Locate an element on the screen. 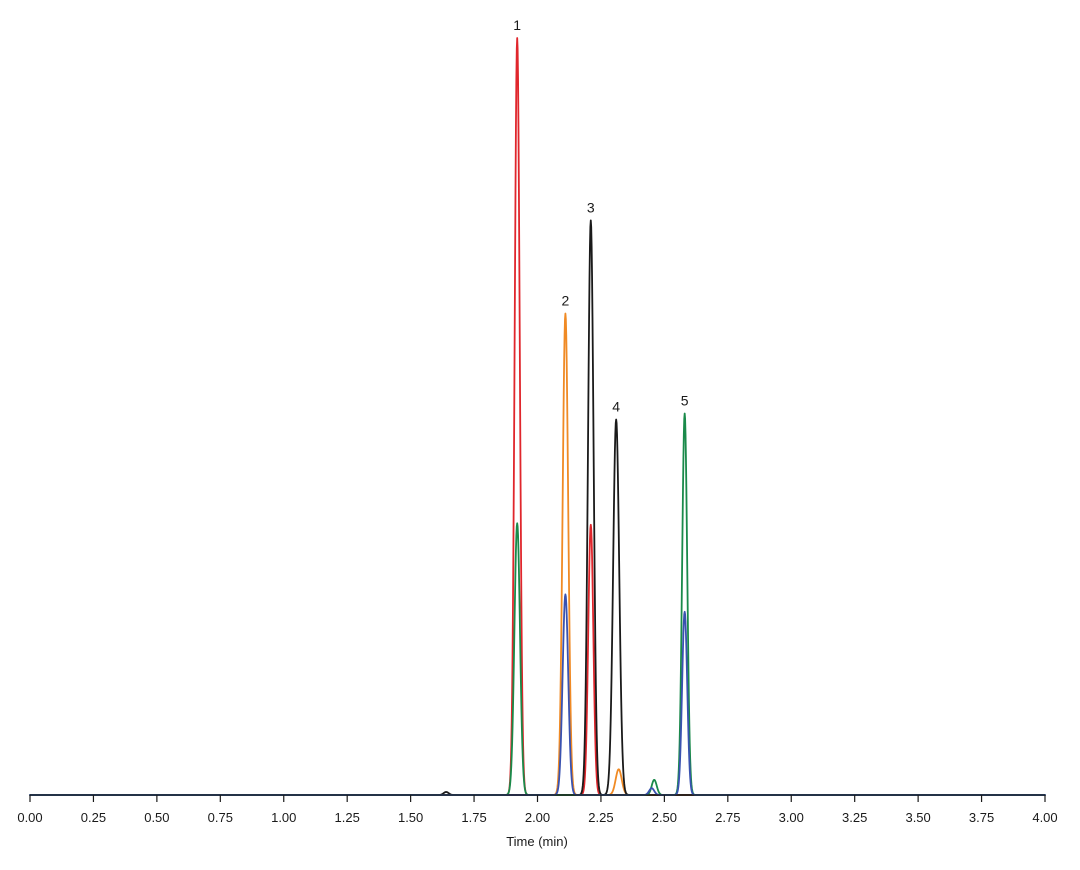 The width and height of the screenshot is (1080, 870). x-tick-label: 0.50 is located at coordinates (156, 817).